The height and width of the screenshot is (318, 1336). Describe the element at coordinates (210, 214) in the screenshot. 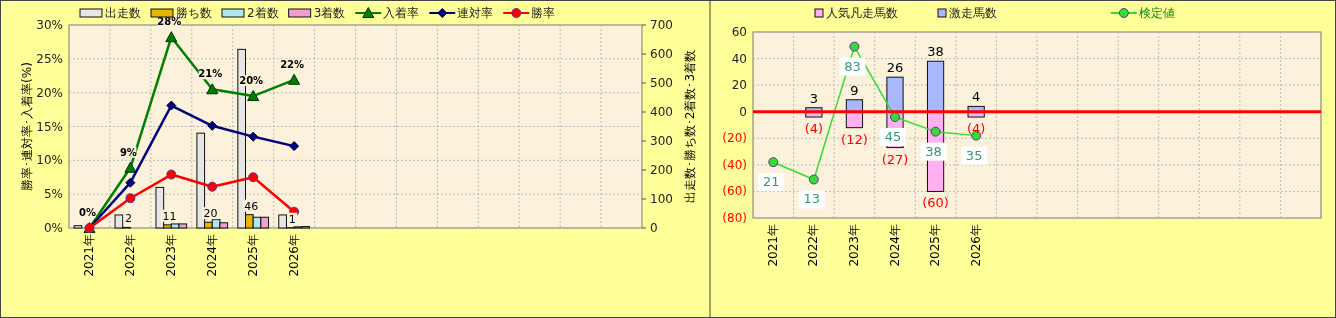

I see `data-label: 20` at that location.